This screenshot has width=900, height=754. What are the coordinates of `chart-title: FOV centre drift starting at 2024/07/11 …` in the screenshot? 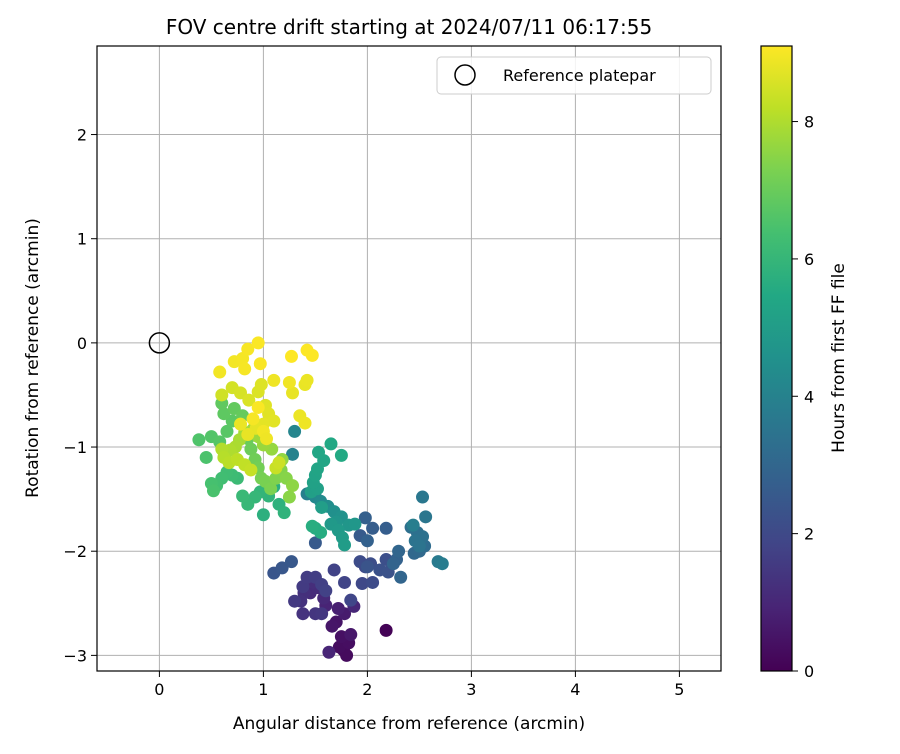 It's located at (409, 27).